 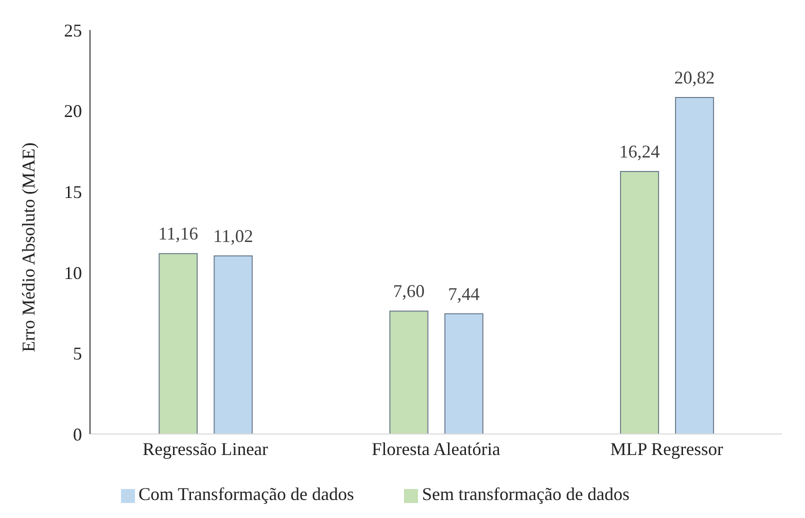 I want to click on data-label: 11,02, so click(x=233, y=236).